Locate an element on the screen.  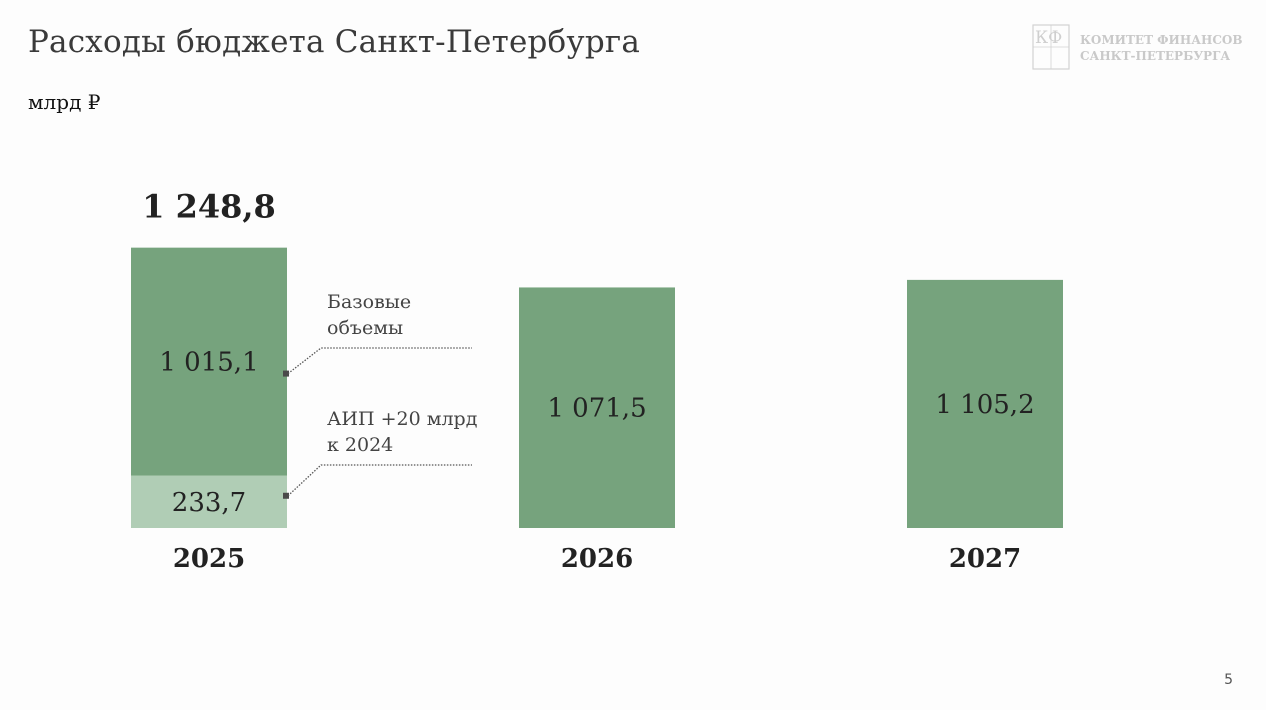
x-tick-2026: 2026 is located at coordinates (597, 559).